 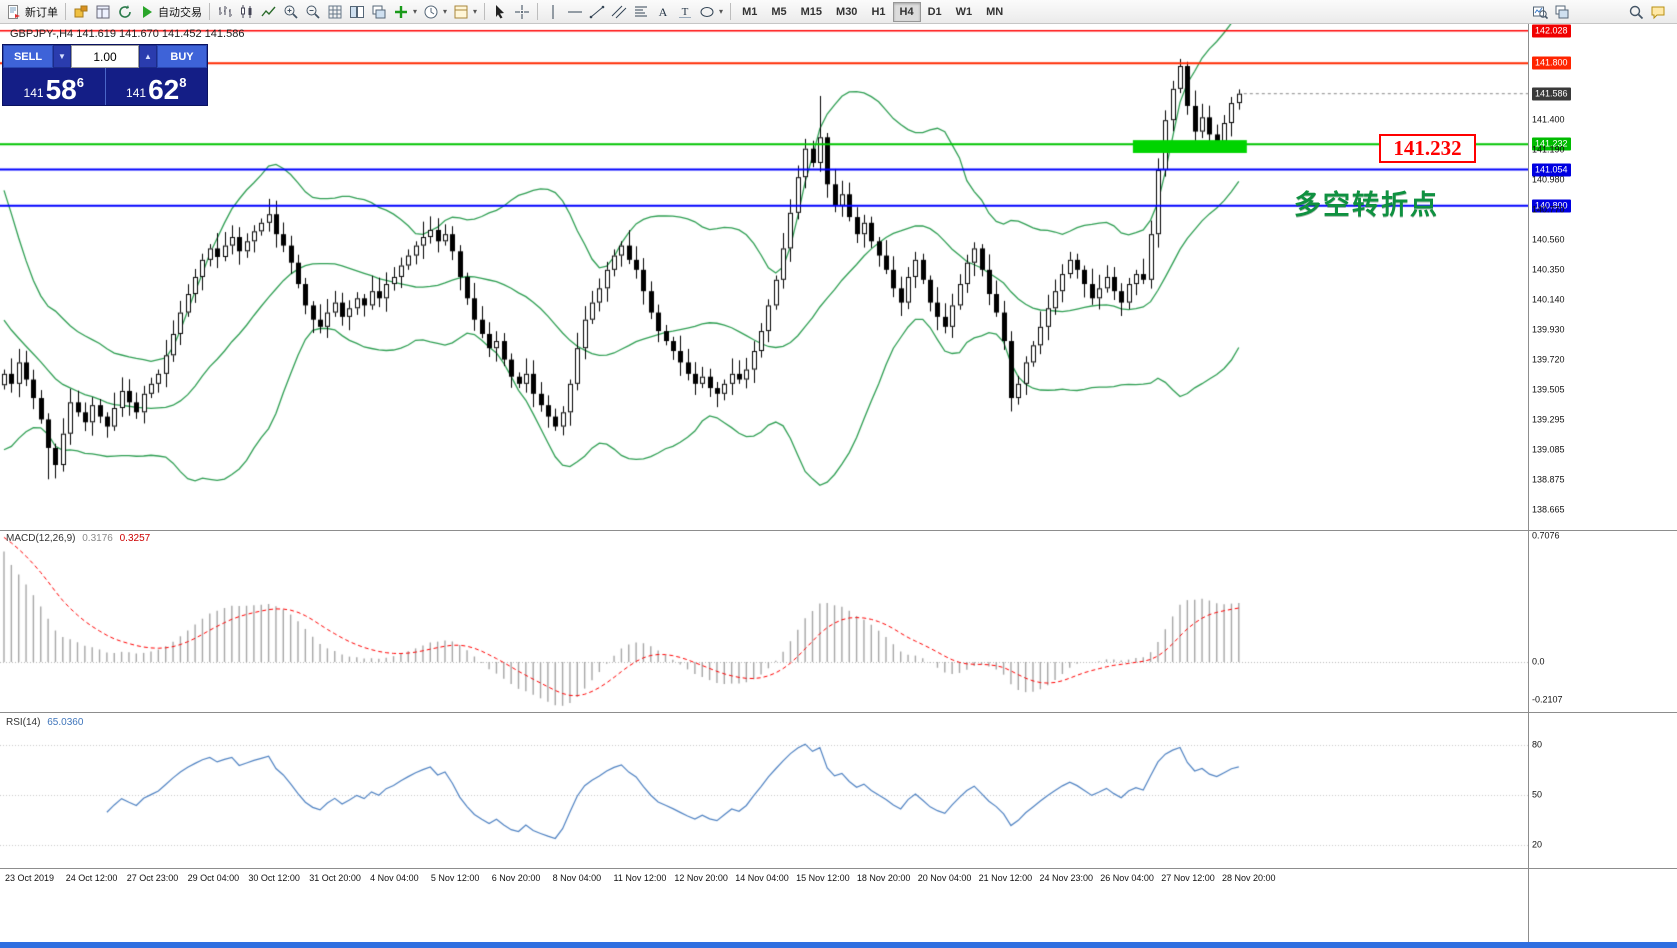 I want to click on timeframe-m1-button: M1, so click(x=749, y=12).